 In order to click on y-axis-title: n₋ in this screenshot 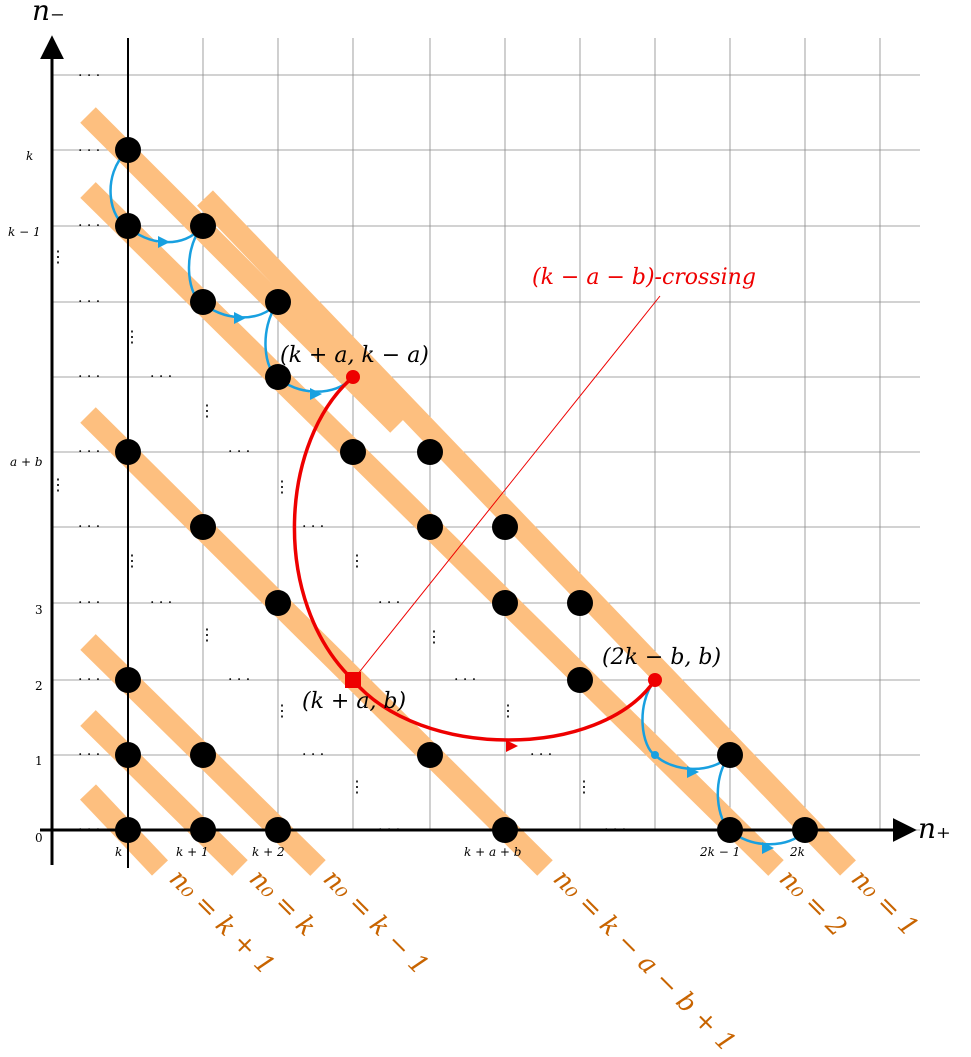, I will do `click(48, 13)`.